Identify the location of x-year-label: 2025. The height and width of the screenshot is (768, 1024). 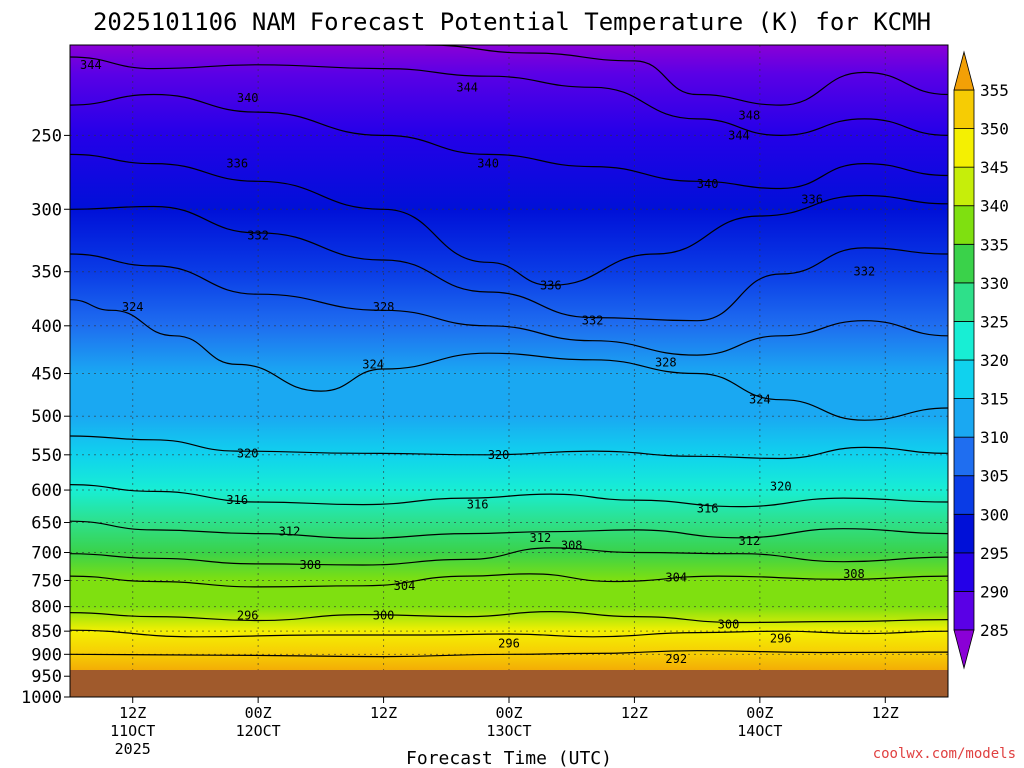
(133, 749).